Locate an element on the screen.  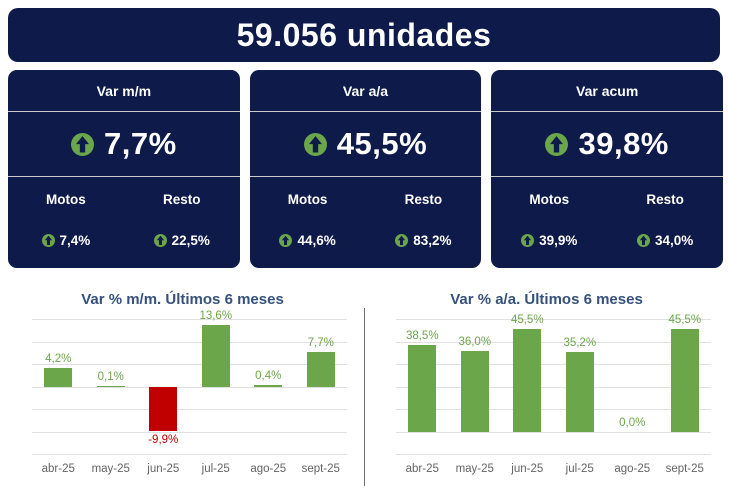
chart-title: Var % m/m. Últimos 6 meses is located at coordinates (182, 299).